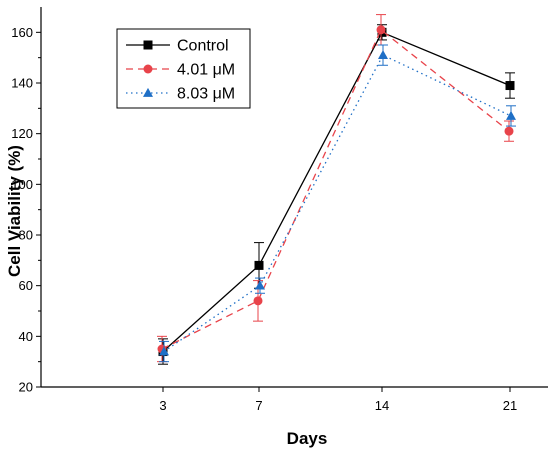  I want to click on y-tick-label: 160, so click(22, 32).